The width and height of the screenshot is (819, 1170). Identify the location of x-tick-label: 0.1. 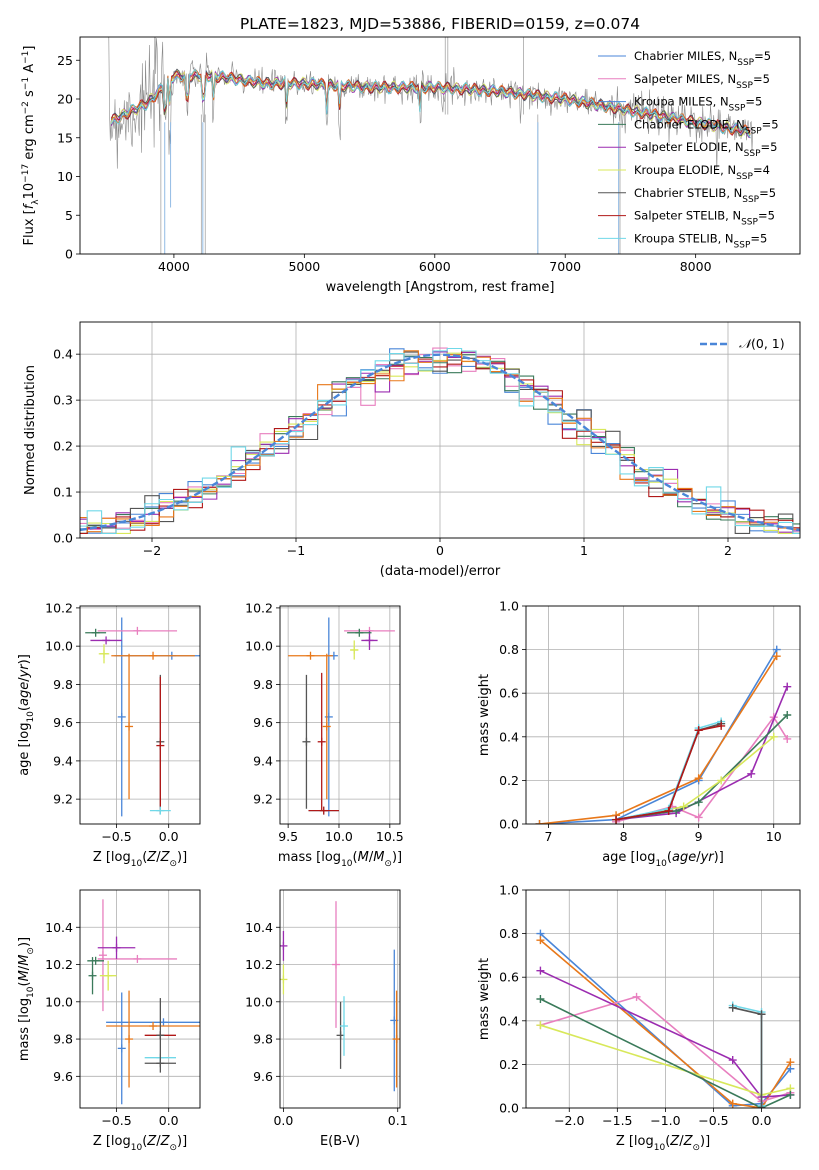
(398, 1120).